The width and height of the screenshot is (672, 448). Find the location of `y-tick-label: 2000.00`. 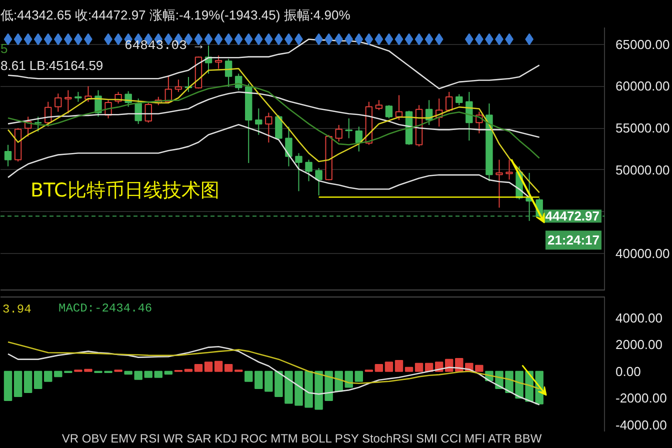

y-tick-label: 2000.00 is located at coordinates (639, 344).